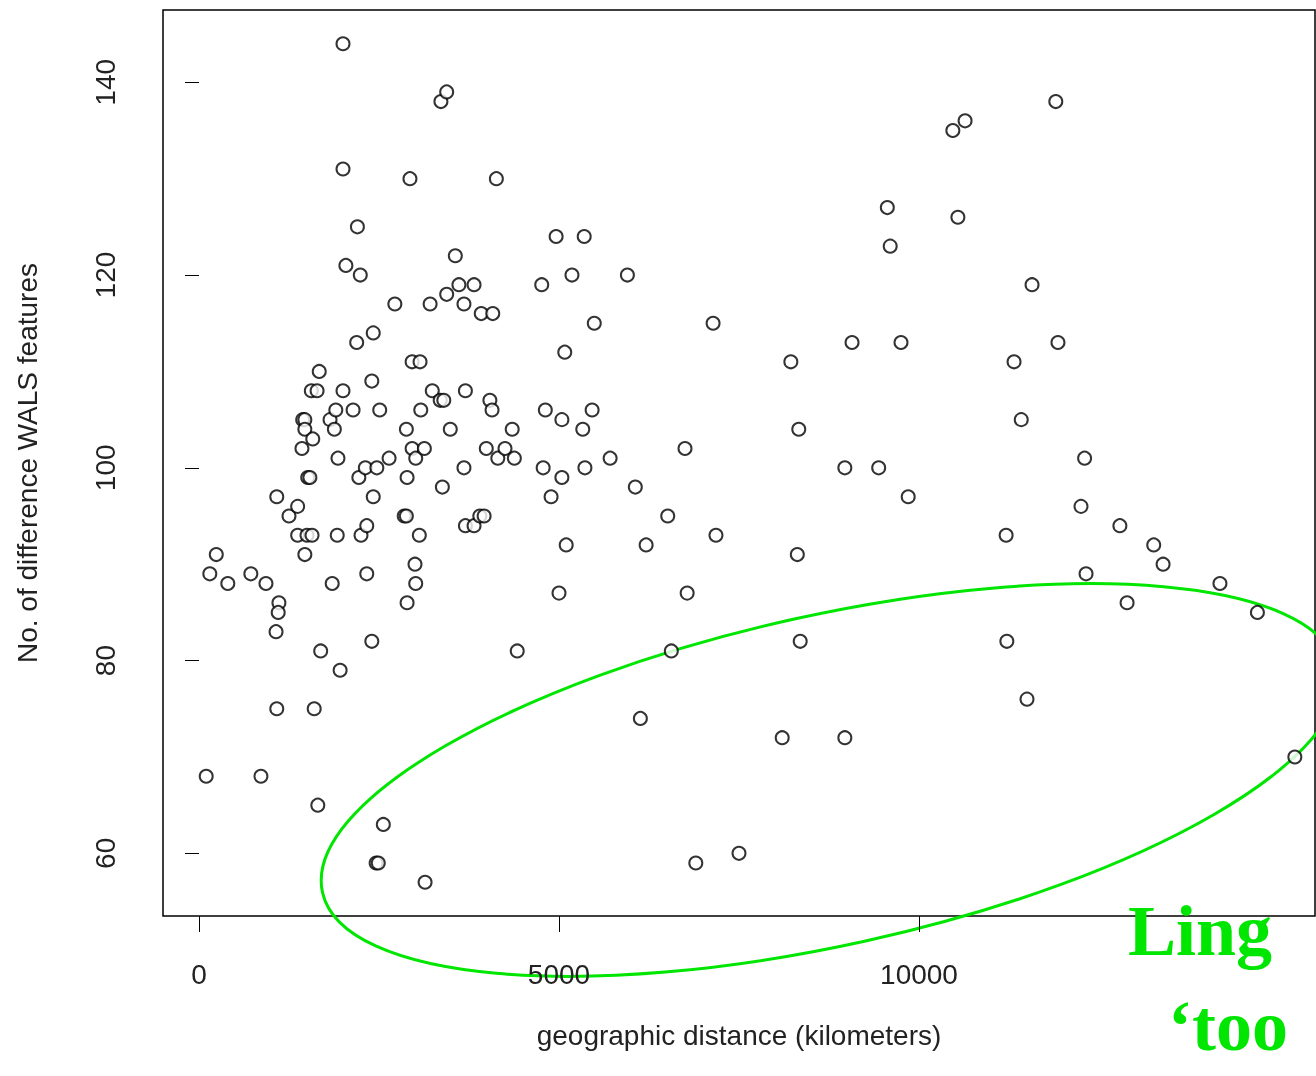 This screenshot has width=1316, height=1076. I want to click on x-axis-title: geographic distance (kilometers), so click(739, 1035).